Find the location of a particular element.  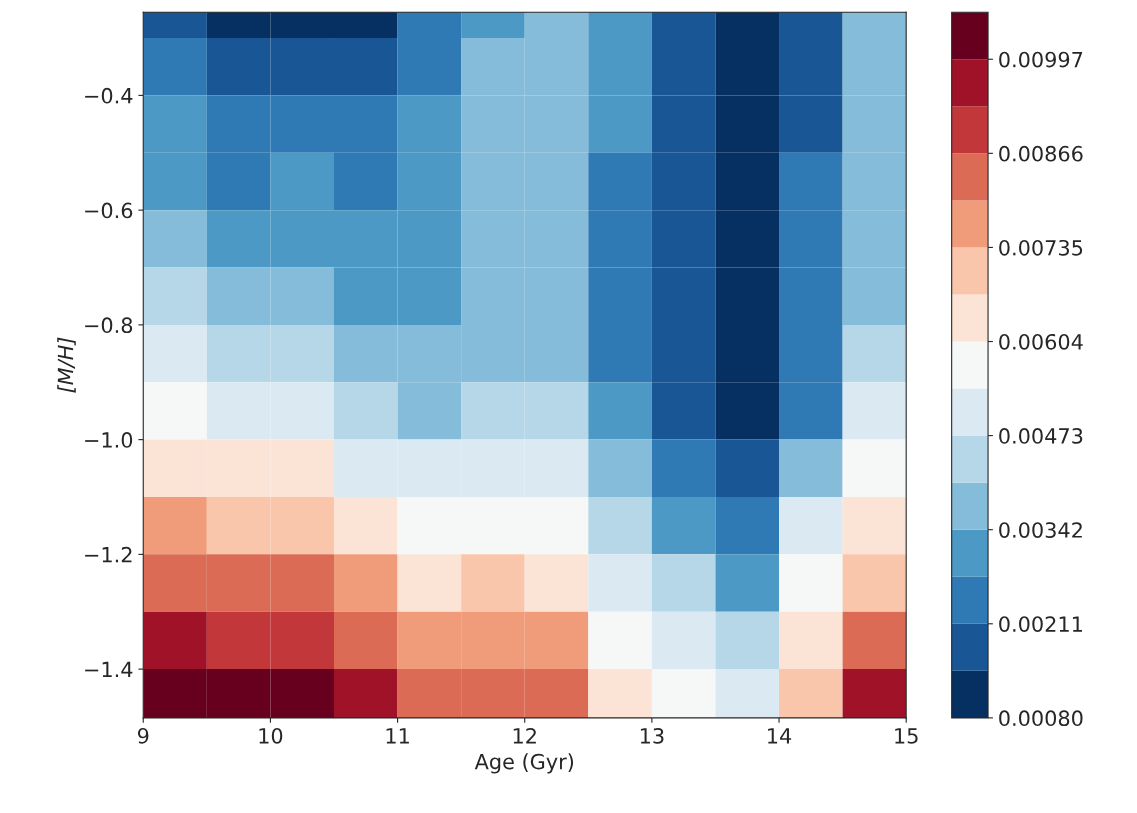

color-bar-label: 0.00866 is located at coordinates (1041, 153).